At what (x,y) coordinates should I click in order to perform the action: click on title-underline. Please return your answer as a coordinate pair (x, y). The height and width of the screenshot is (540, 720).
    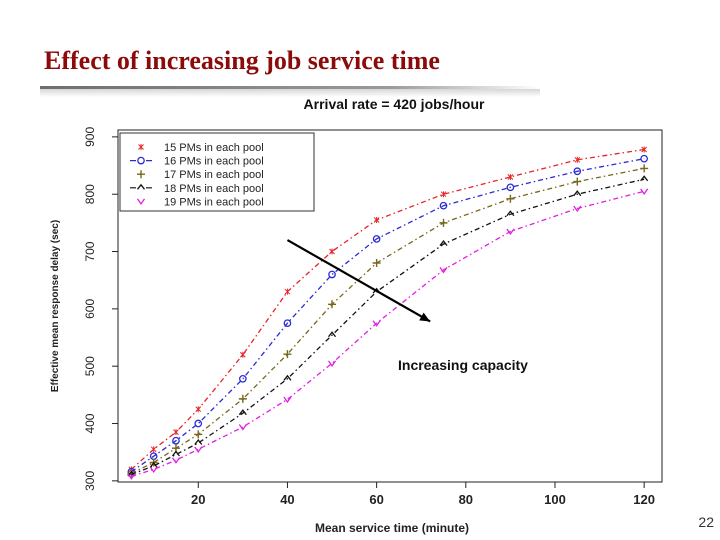
    Looking at the image, I should click on (290, 87).